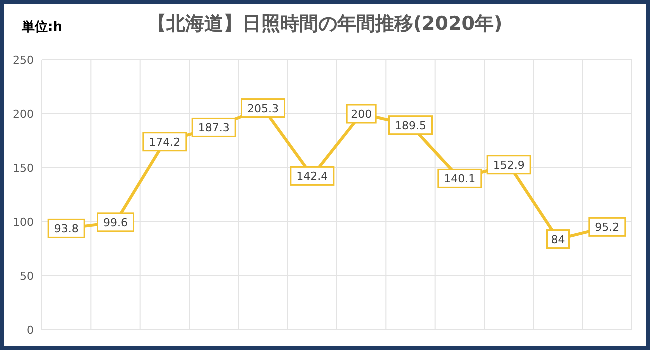  I want to click on chart-subtitle: 単位:h, so click(41, 27).